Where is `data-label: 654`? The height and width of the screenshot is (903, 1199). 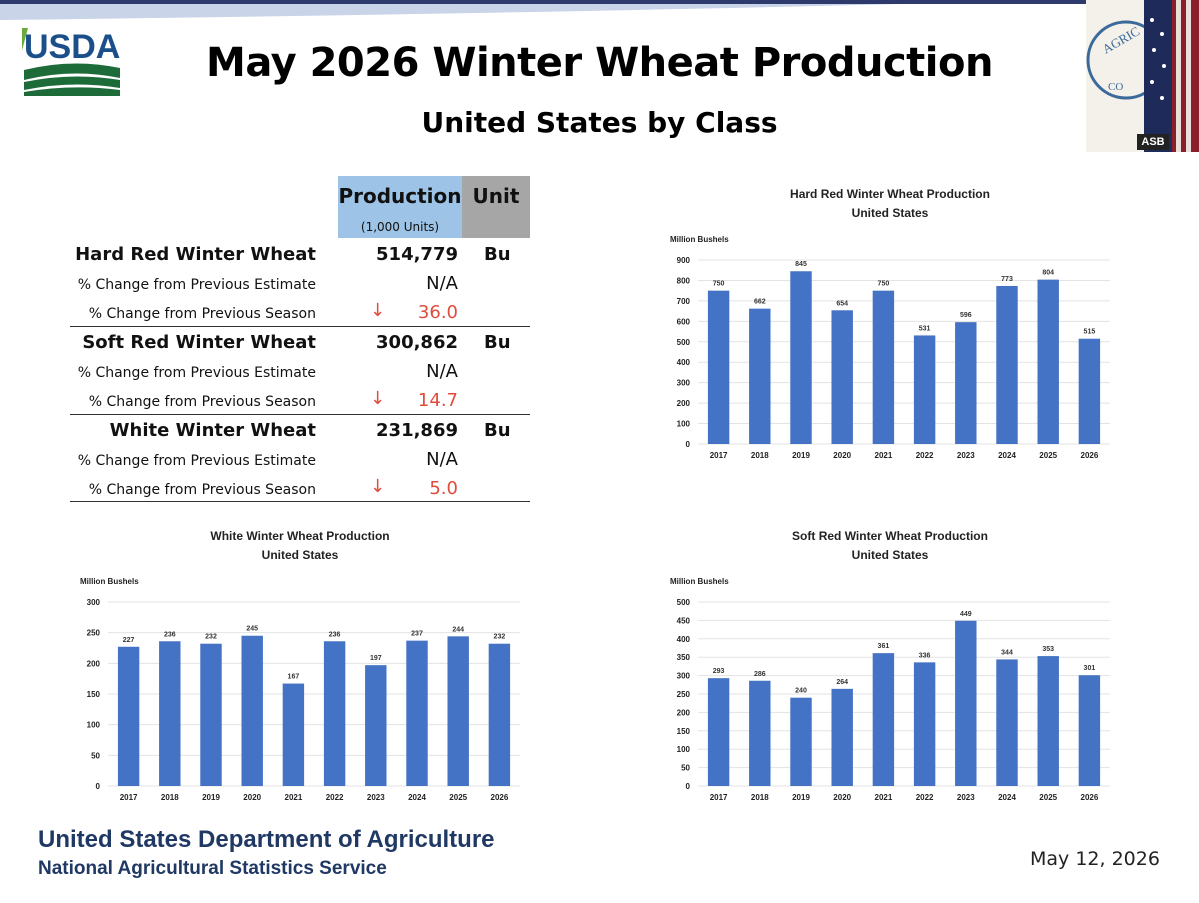 data-label: 654 is located at coordinates (842, 303).